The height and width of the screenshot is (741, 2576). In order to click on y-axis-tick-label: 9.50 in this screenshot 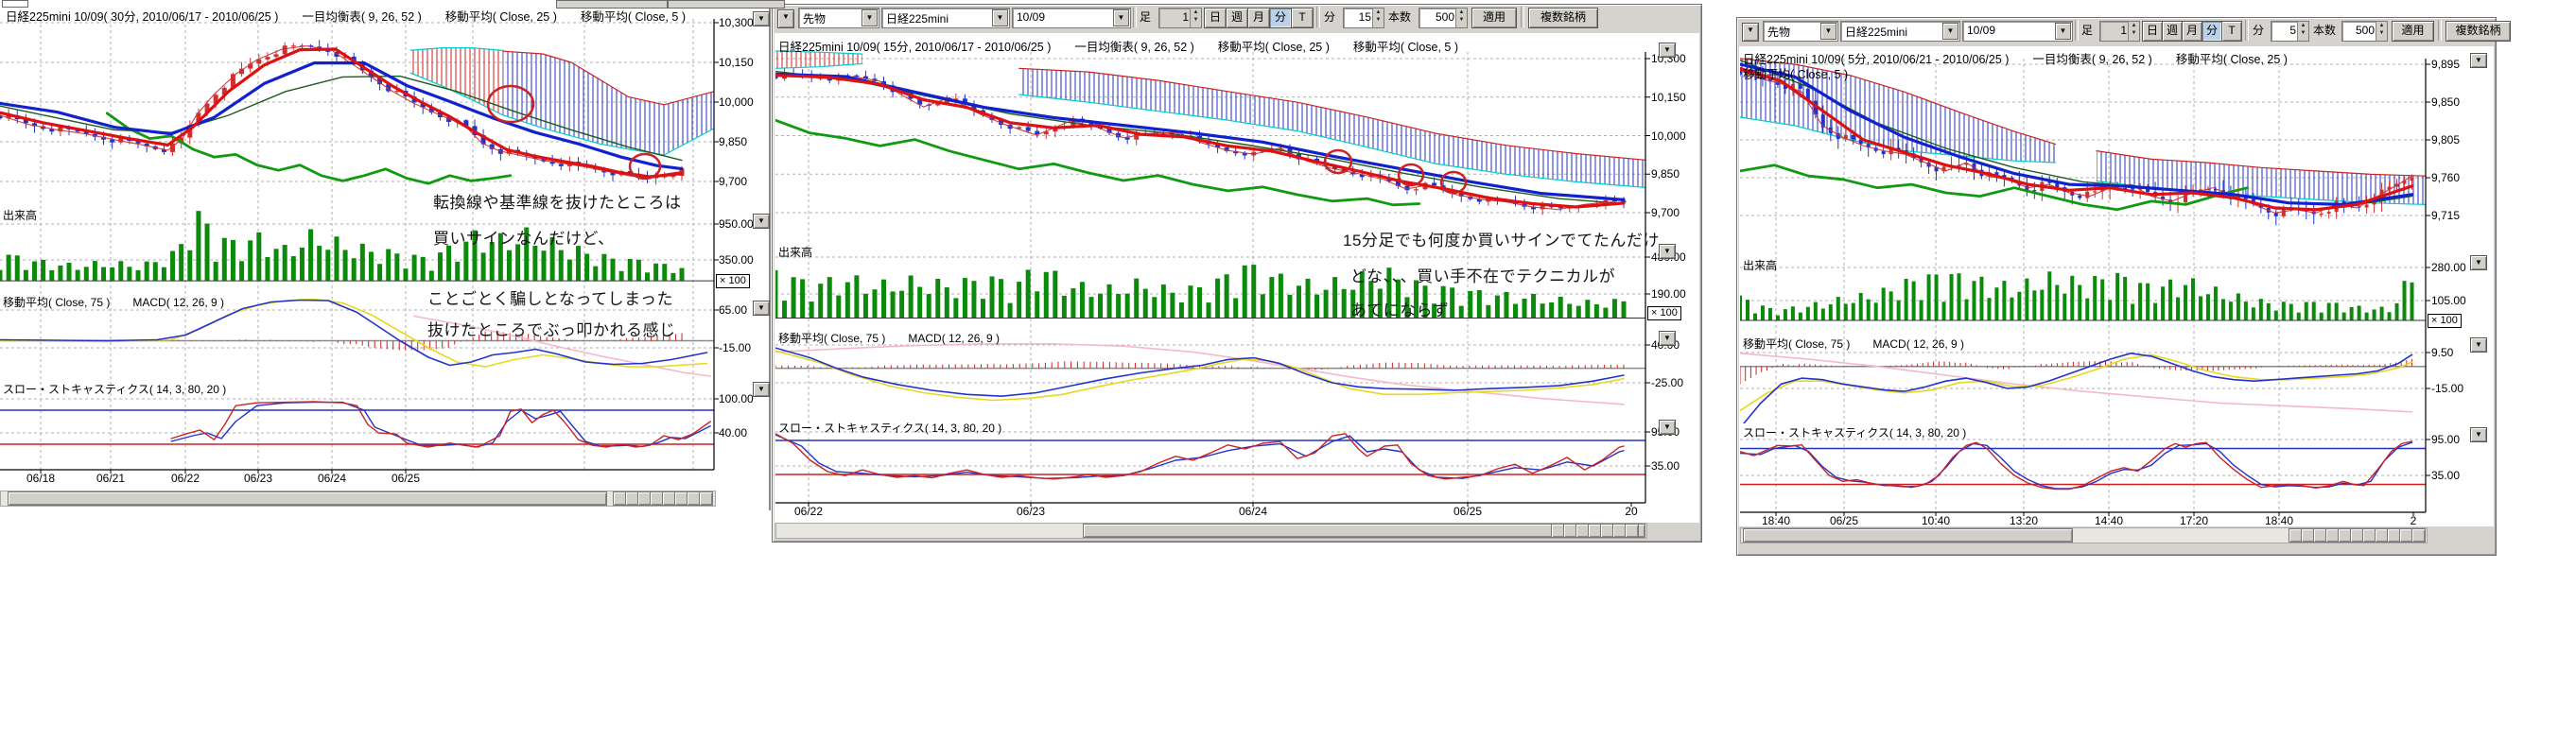, I will do `click(2442, 353)`.